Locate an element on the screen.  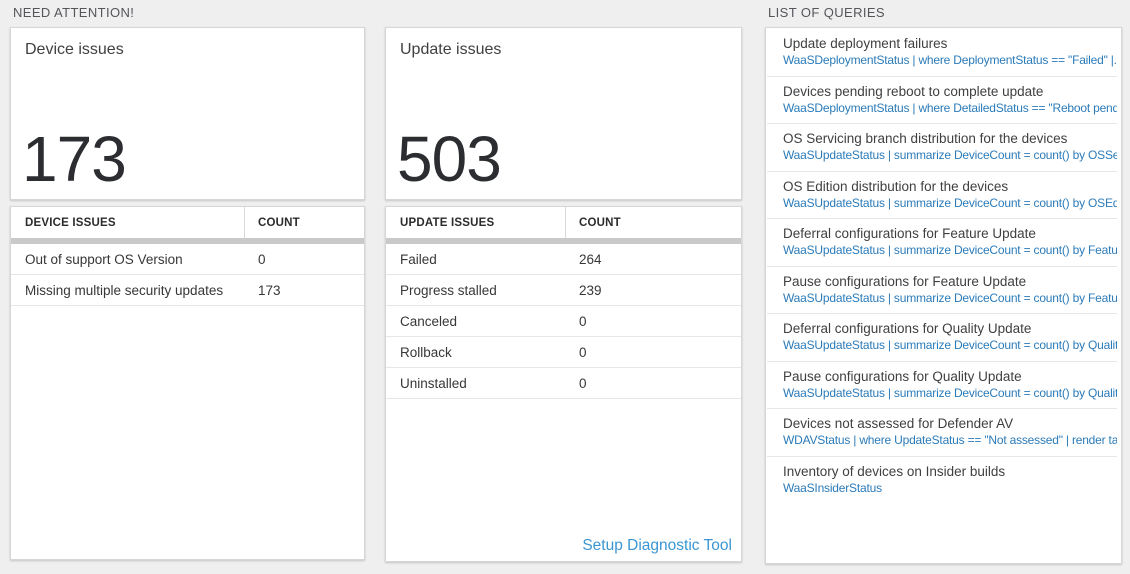
query-title: Pause configurations for Quality Update is located at coordinates (902, 376).